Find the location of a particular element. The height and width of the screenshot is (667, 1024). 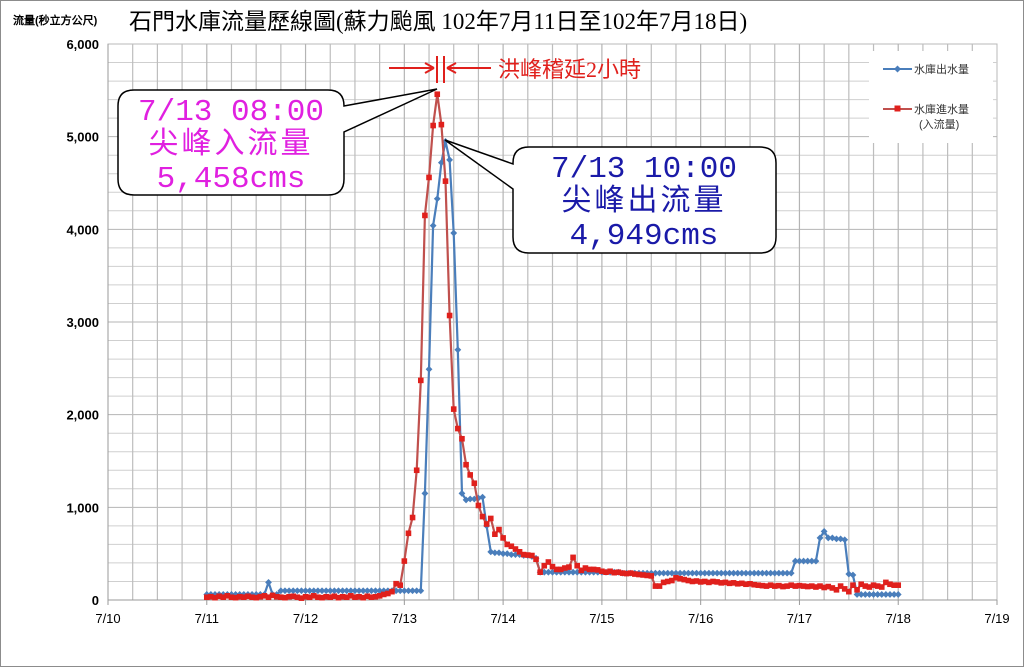

x-tick-label: 7/12 is located at coordinates (305, 618).